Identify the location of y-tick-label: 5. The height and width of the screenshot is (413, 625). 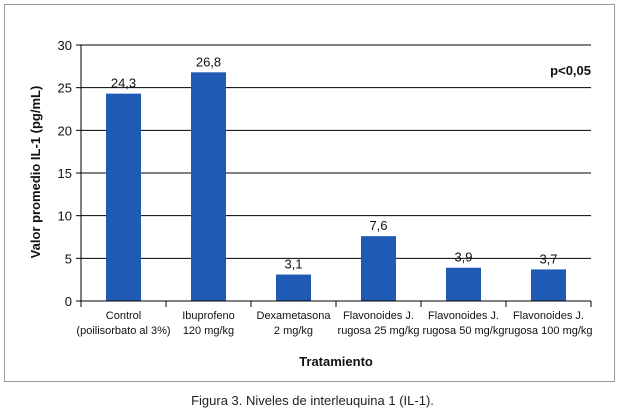
(68, 258).